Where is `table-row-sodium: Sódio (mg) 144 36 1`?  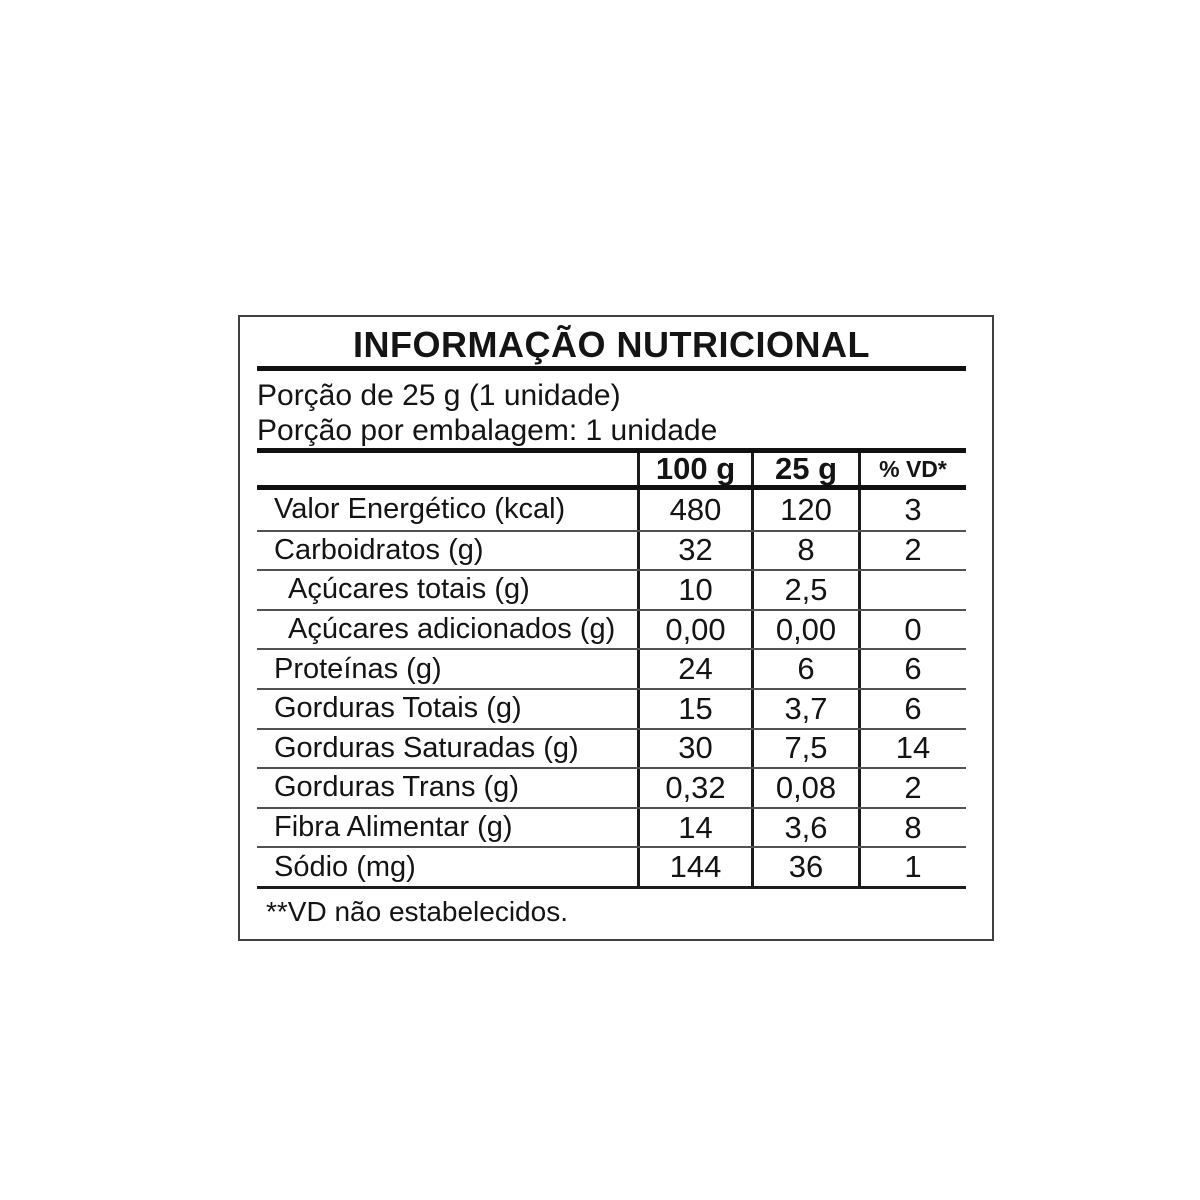
table-row-sodium: Sódio (mg) 144 36 1 is located at coordinates (611, 866).